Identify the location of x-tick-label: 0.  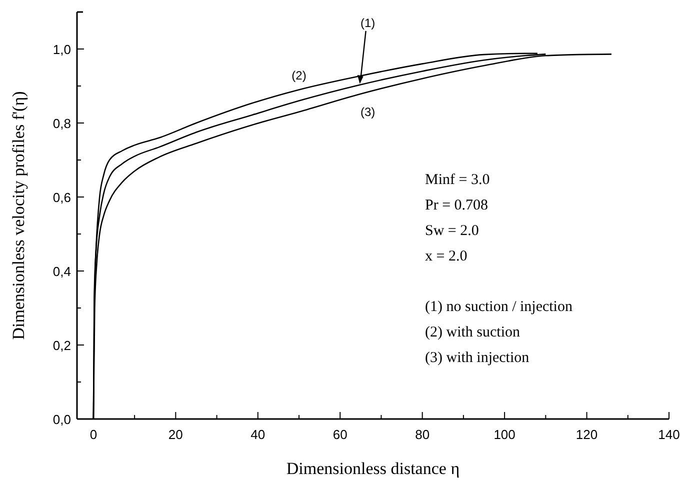
(94, 434).